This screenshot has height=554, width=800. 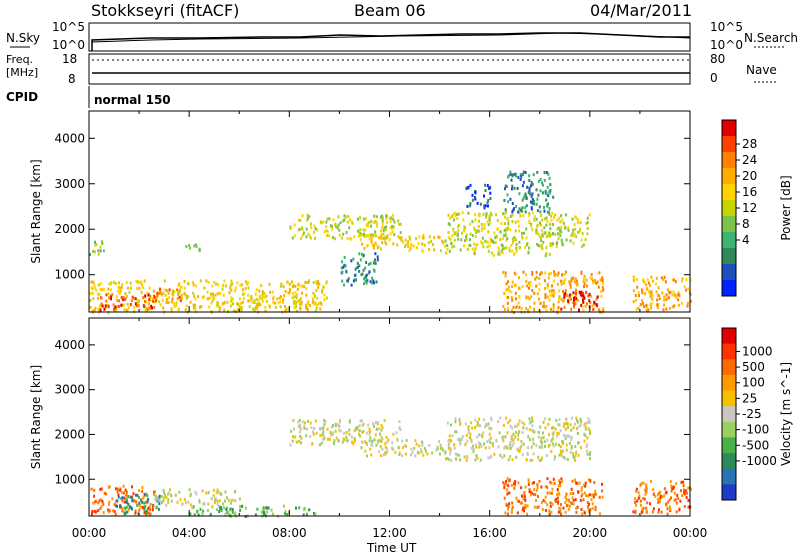 What do you see at coordinates (662, 293) in the screenshot?
I see `echo-region` at bounding box center [662, 293].